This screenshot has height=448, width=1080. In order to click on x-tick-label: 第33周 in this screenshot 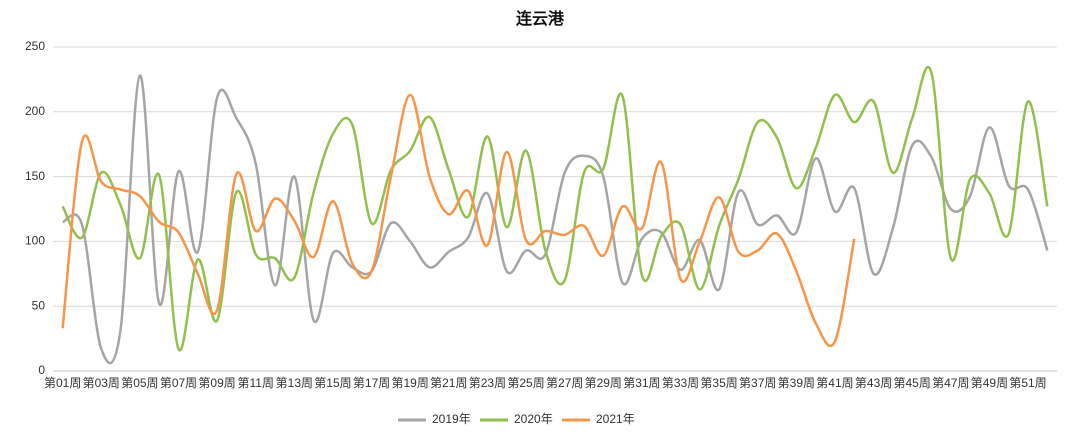, I will do `click(680, 383)`.